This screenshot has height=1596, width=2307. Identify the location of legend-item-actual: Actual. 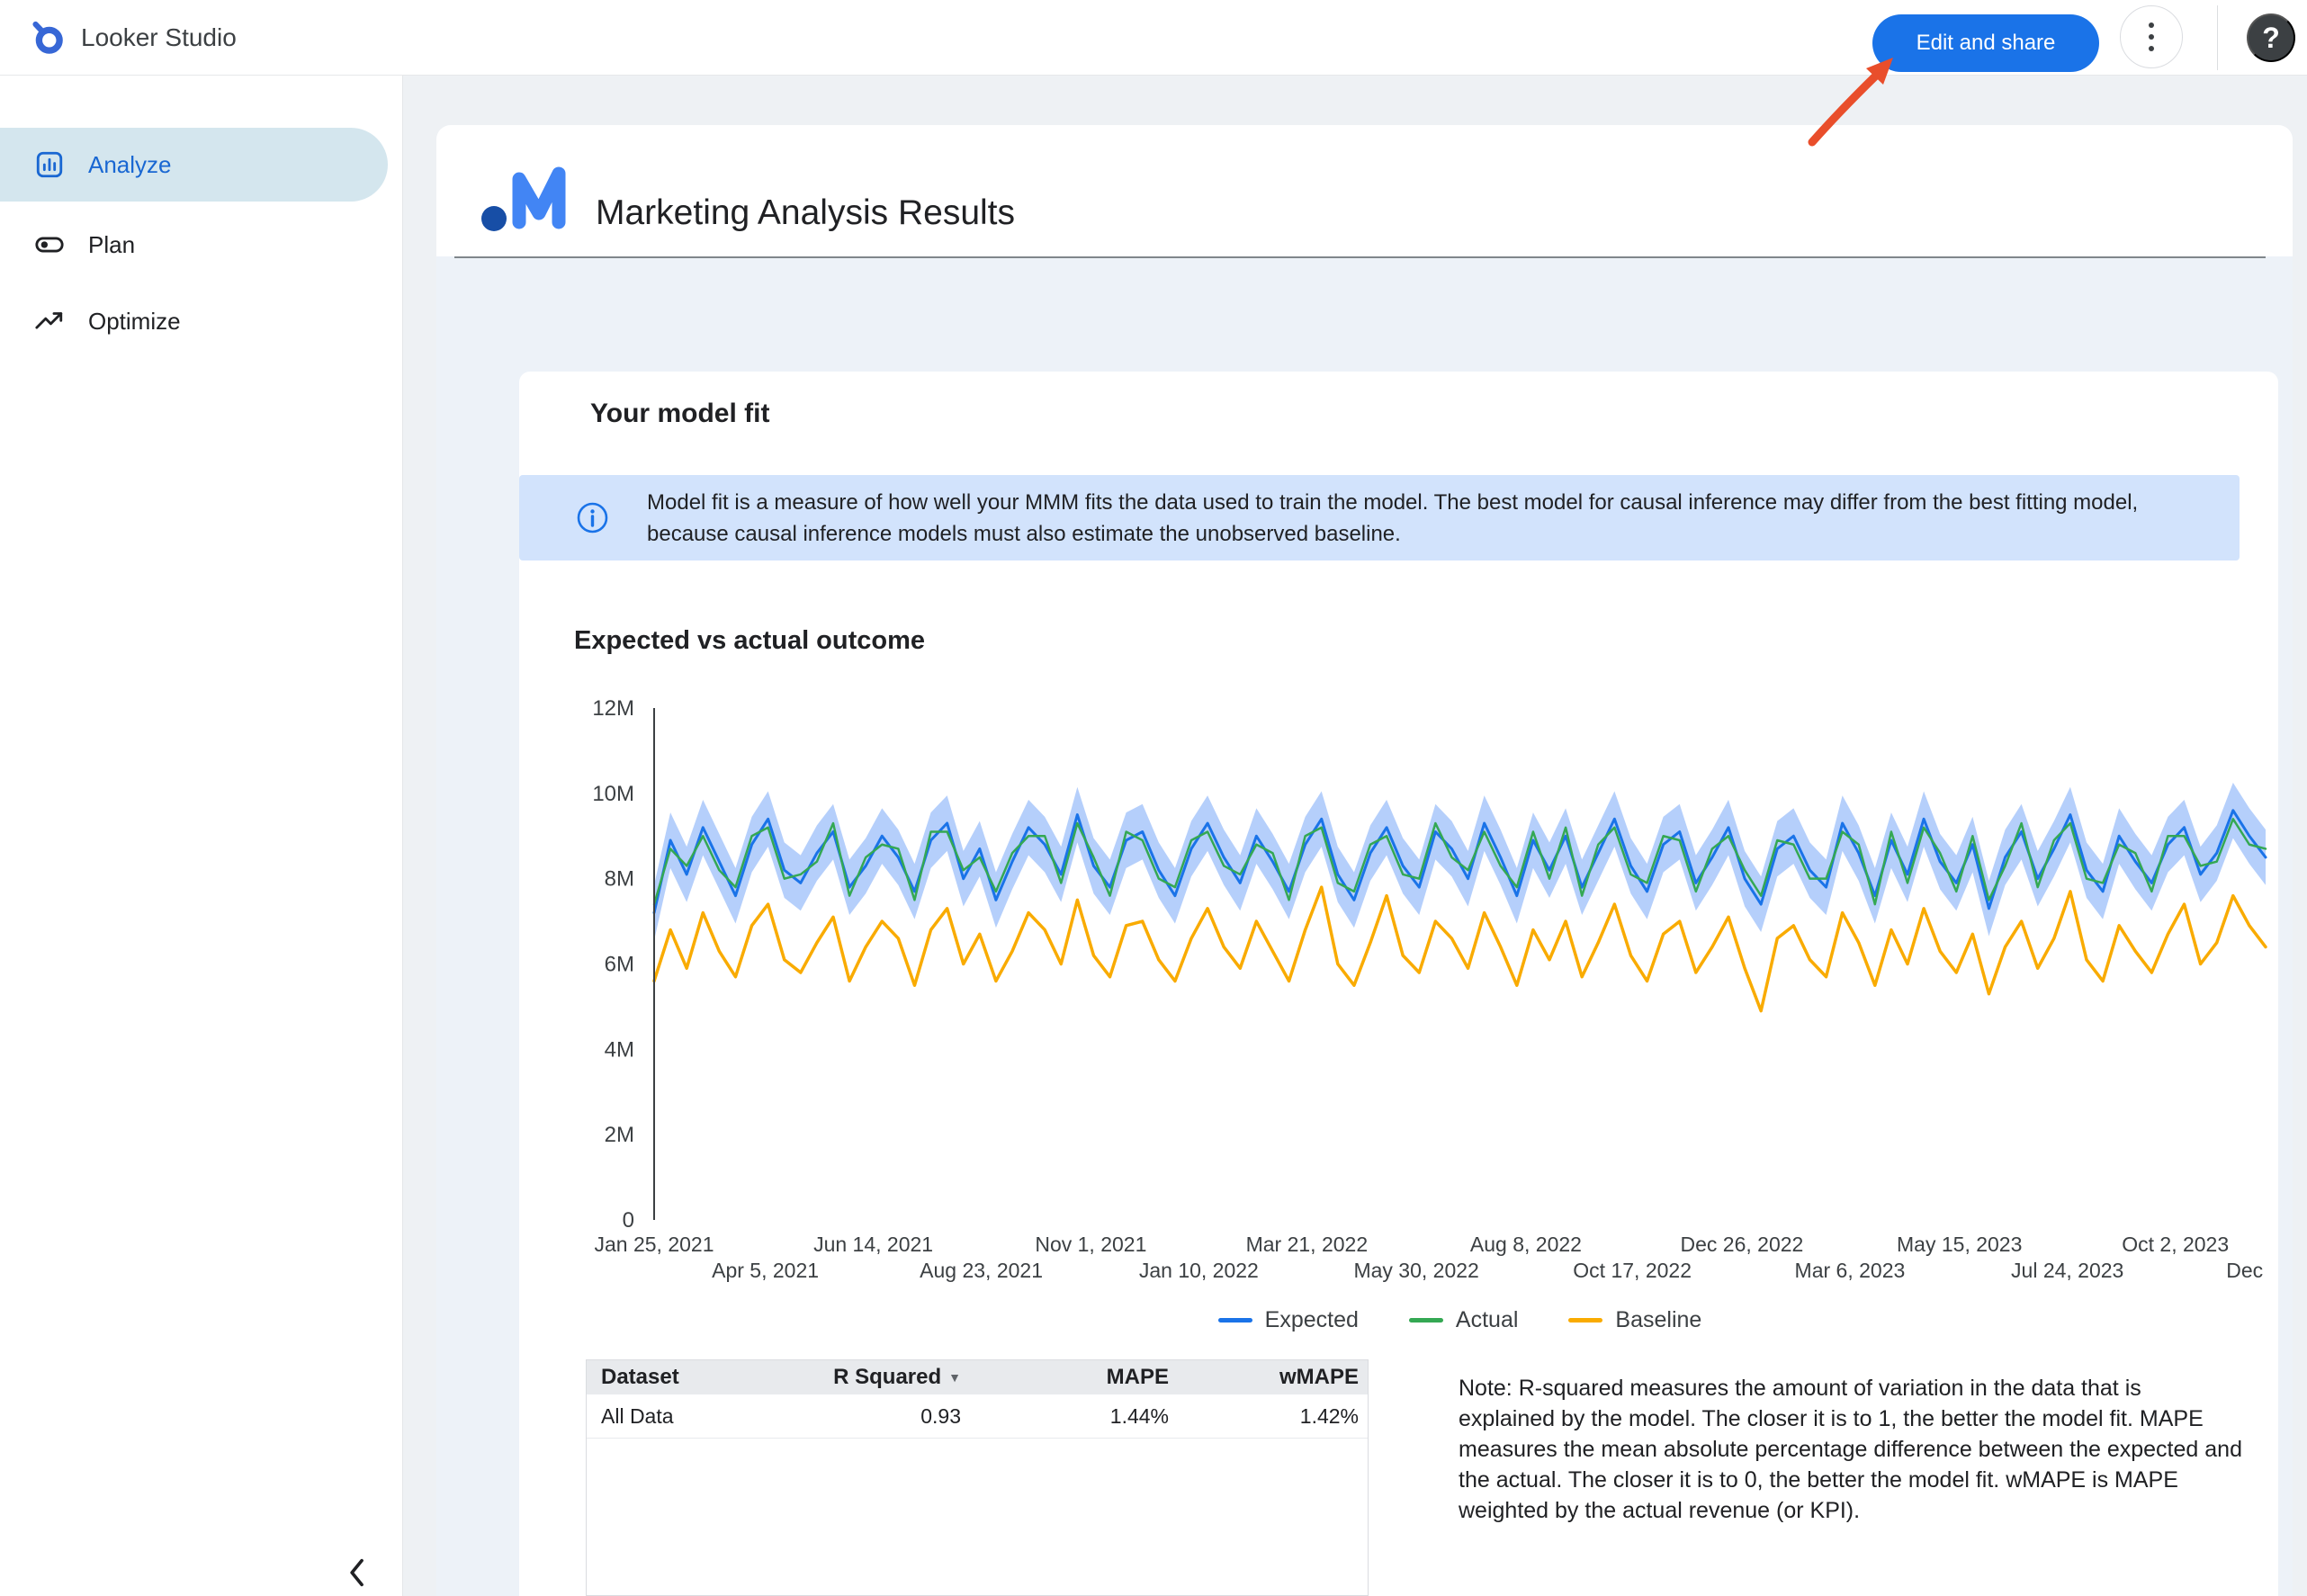
(1463, 1320).